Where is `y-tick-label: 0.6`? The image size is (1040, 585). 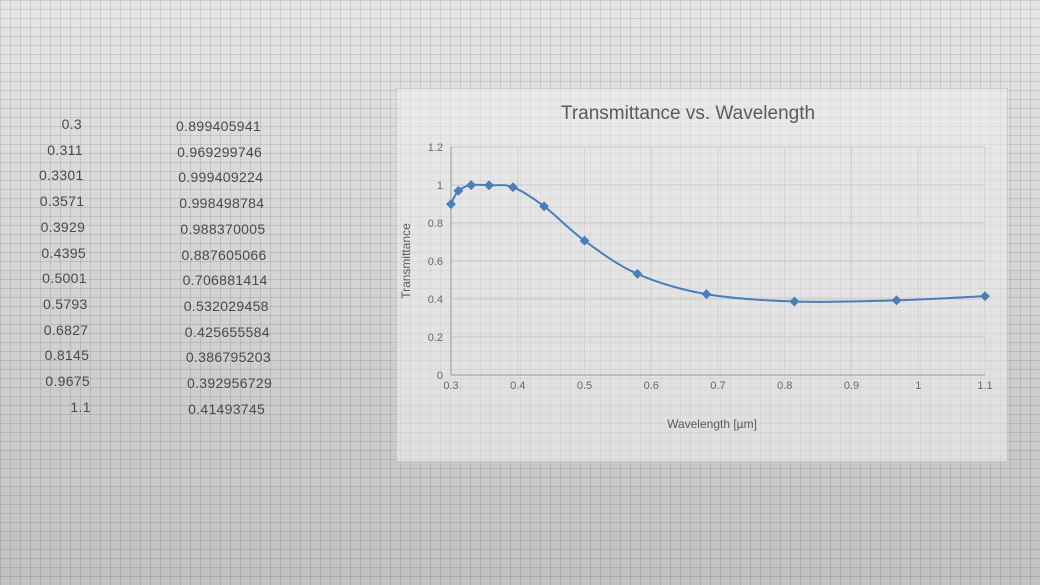 y-tick-label: 0.6 is located at coordinates (435, 262).